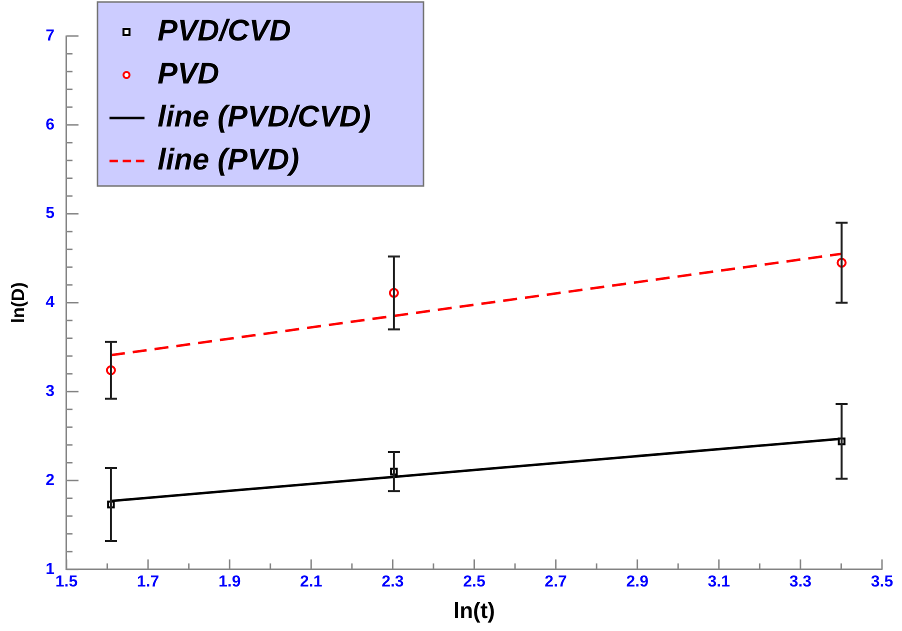 The height and width of the screenshot is (631, 902). Describe the element at coordinates (800, 581) in the screenshot. I see `x-tick-label: 3.3` at that location.